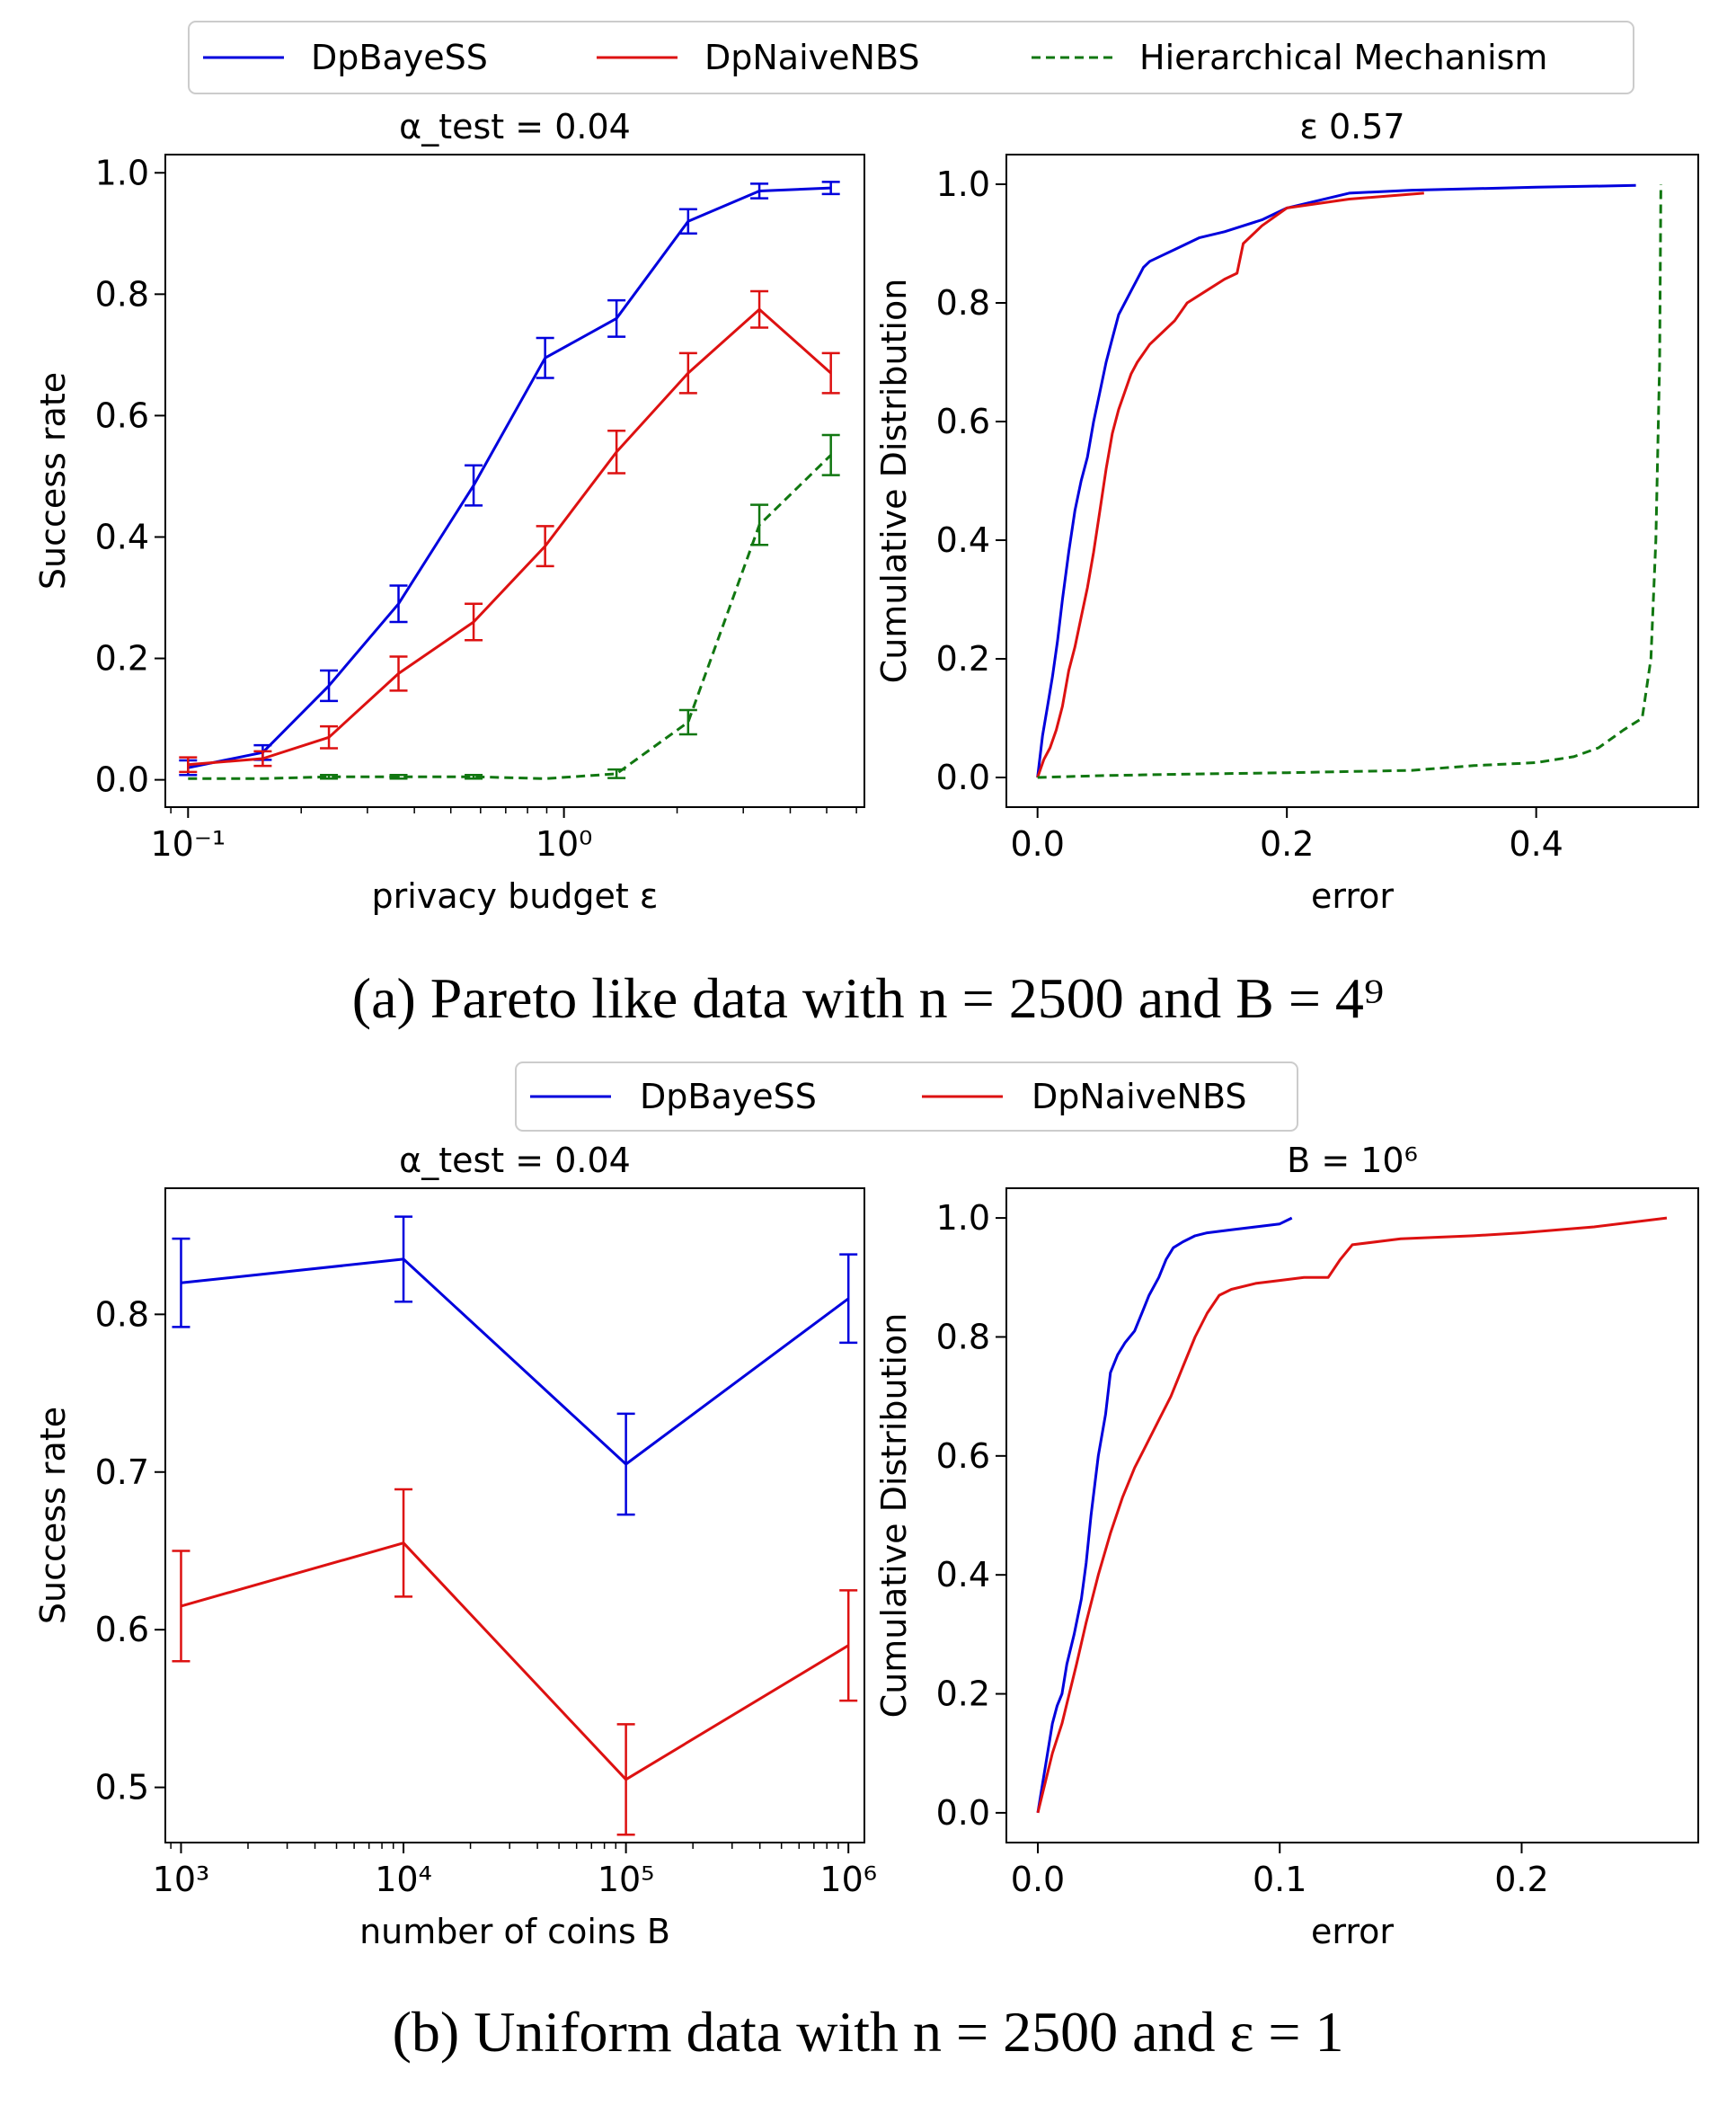 Image resolution: width=1736 pixels, height=2114 pixels. I want to click on a-right-y-label: Cumulative Distribution, so click(894, 481).